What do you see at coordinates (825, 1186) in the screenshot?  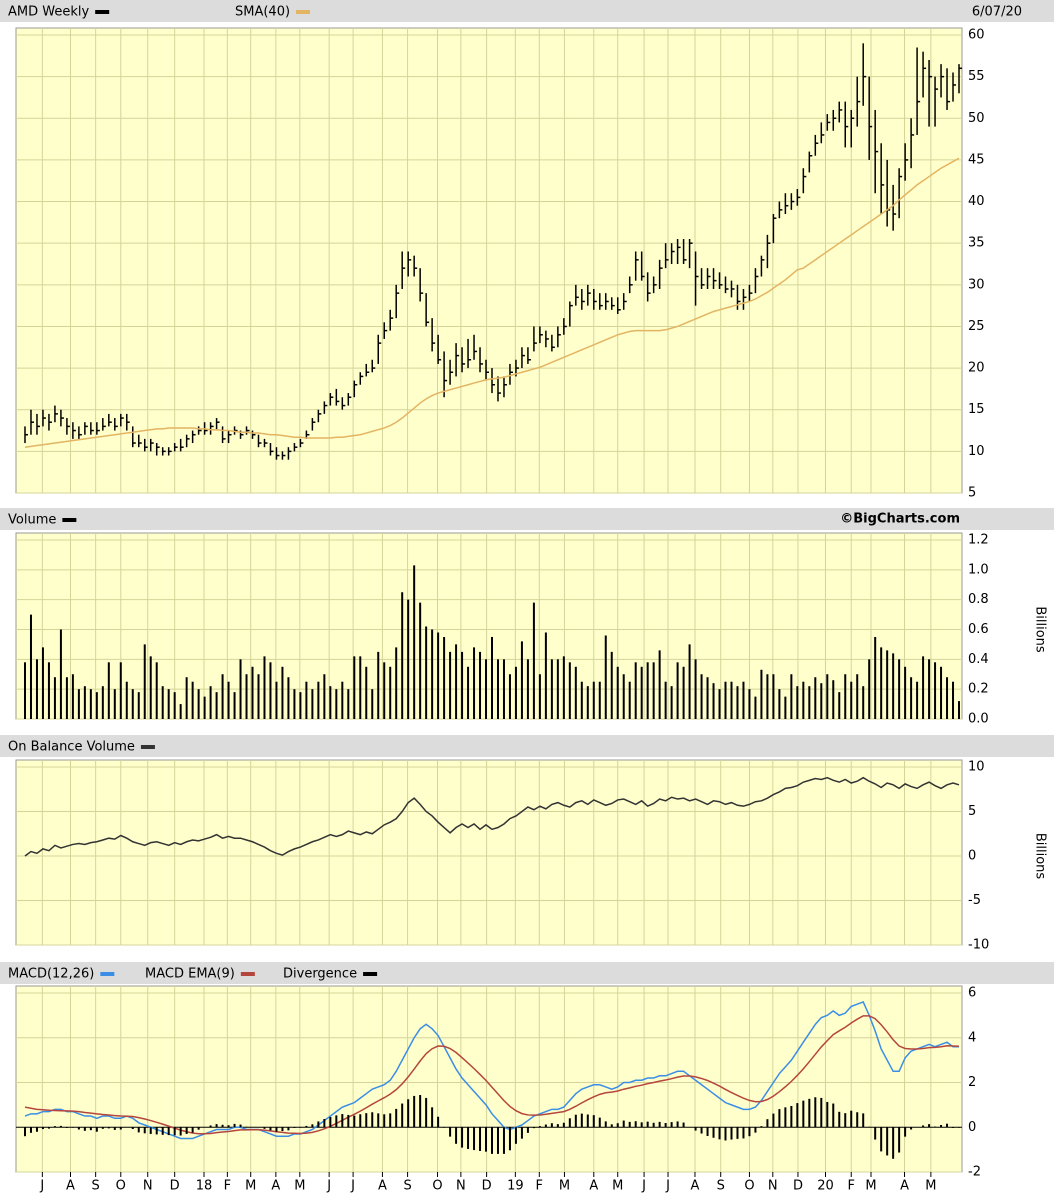 I see `x-tick-label: 20` at bounding box center [825, 1186].